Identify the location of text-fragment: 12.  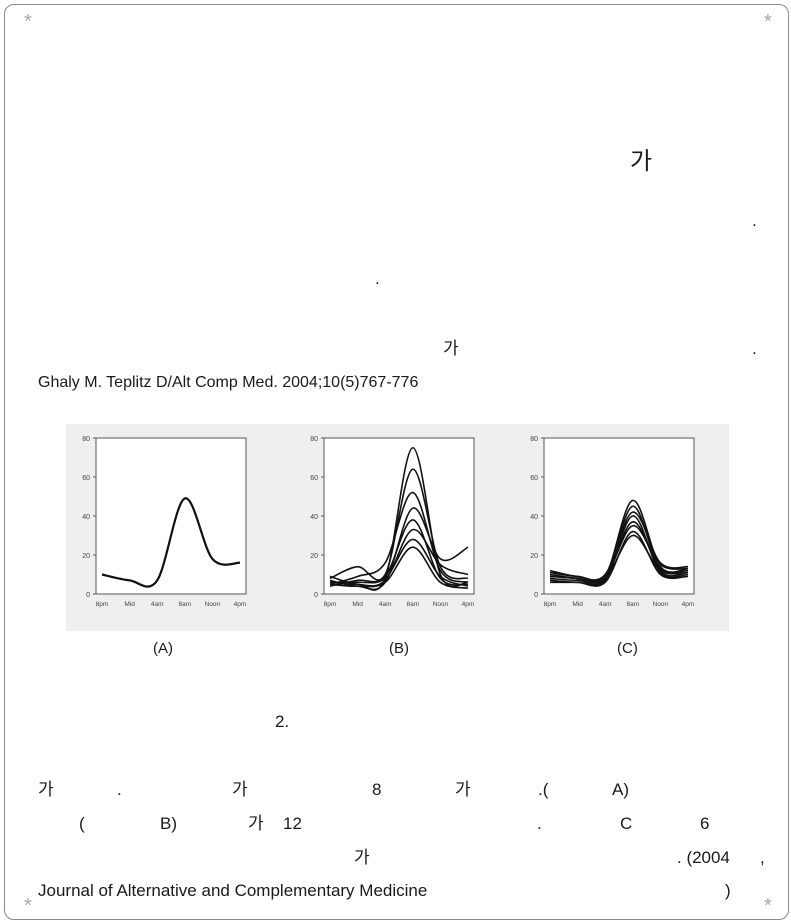
(292, 823).